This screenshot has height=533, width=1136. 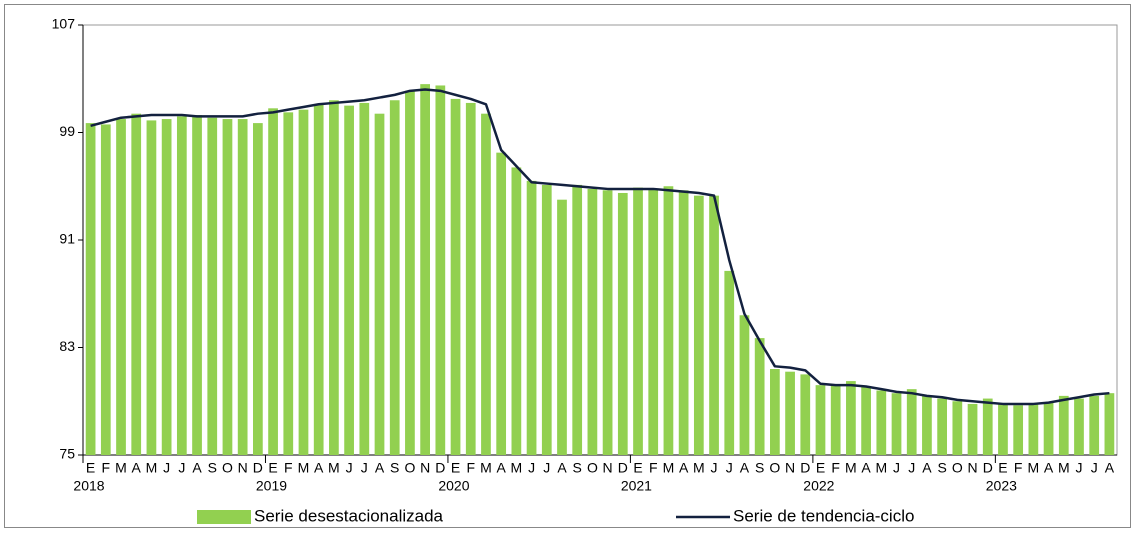 I want to click on year-label: 2019, so click(x=271, y=486).